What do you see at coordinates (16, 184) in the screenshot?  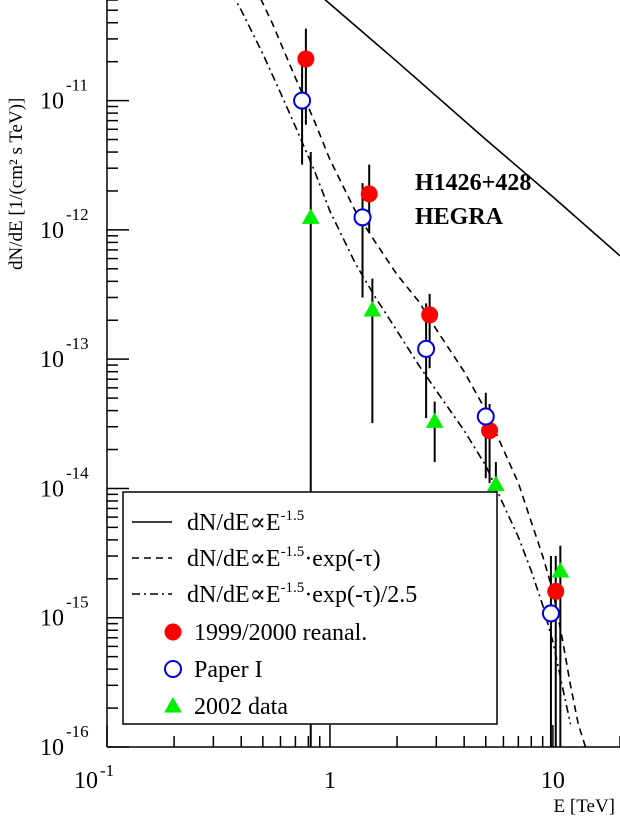 I see `y-axis-title: dN/dE [1/(cm² s TeV)]` at bounding box center [16, 184].